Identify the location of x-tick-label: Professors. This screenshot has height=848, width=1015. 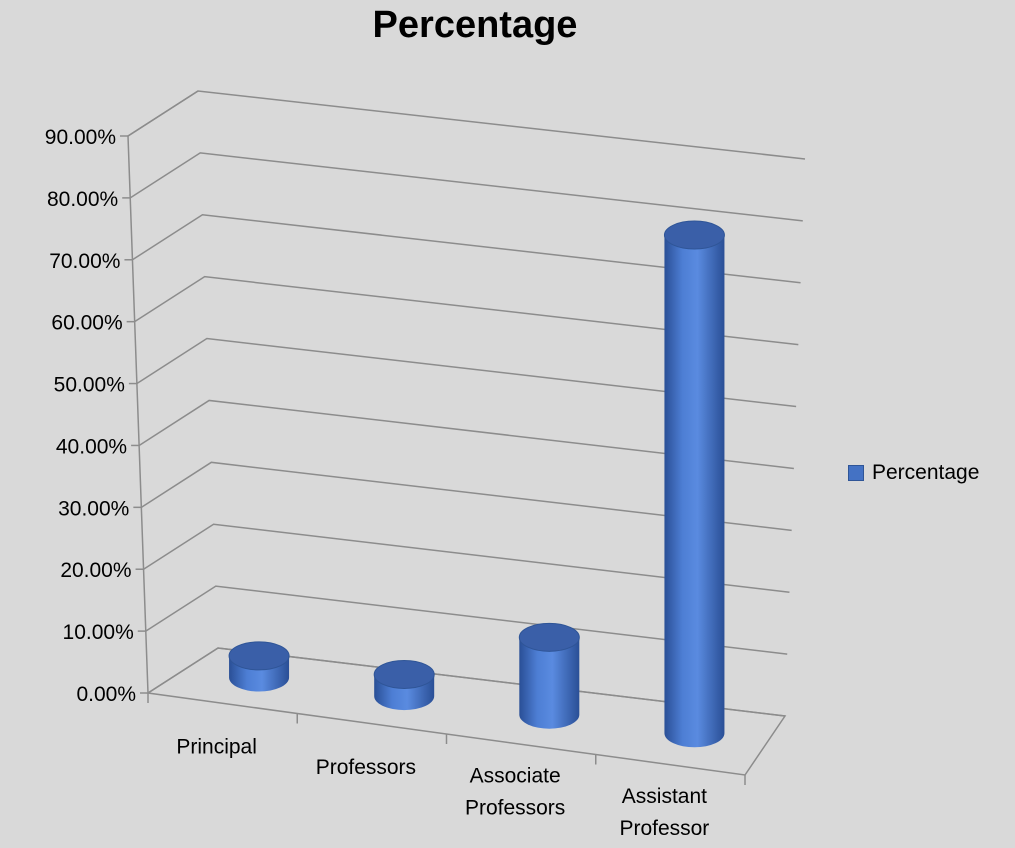
(366, 767).